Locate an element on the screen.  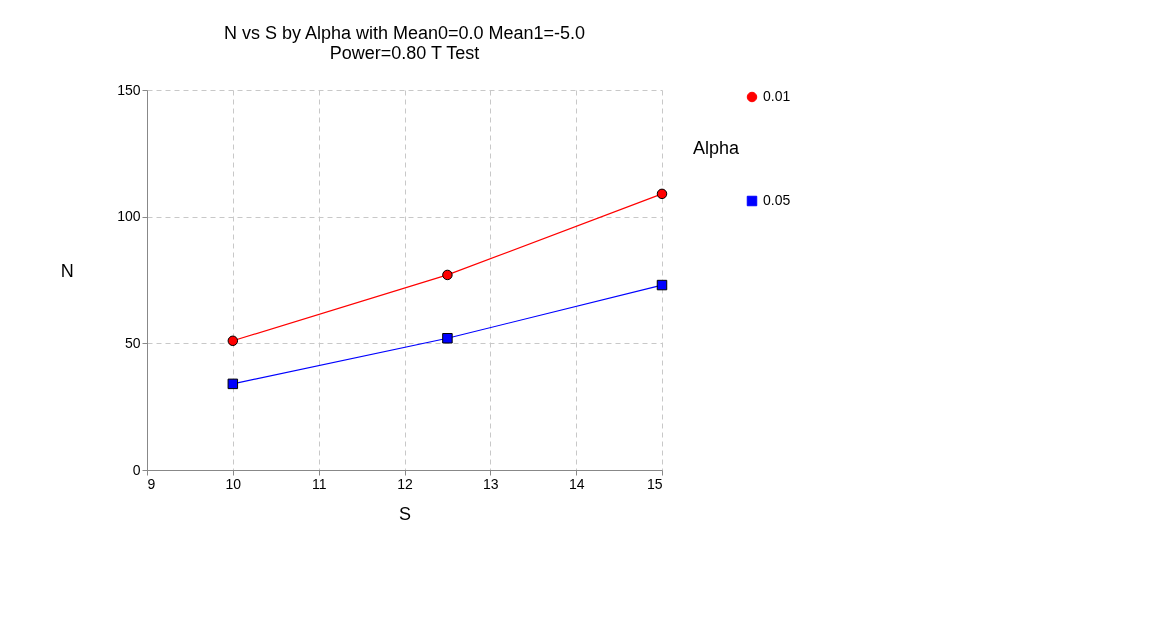
x-tick-label: 14 is located at coordinates (576, 483).